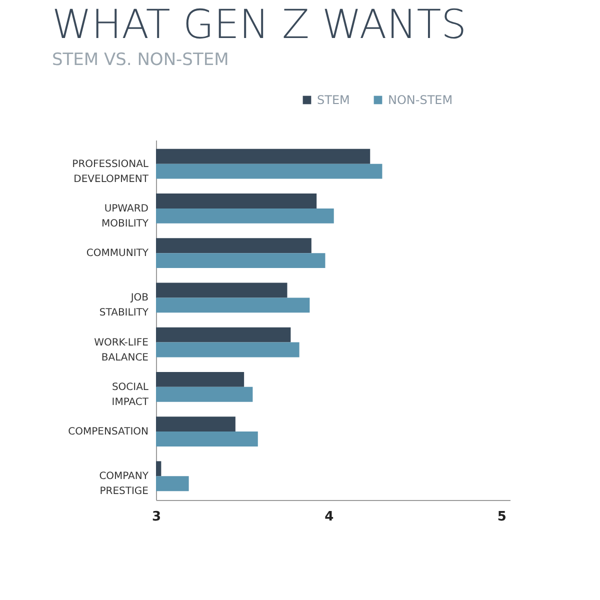 The image size is (600, 600). Describe the element at coordinates (333, 100) in the screenshot. I see `legend-label: STEM` at that location.